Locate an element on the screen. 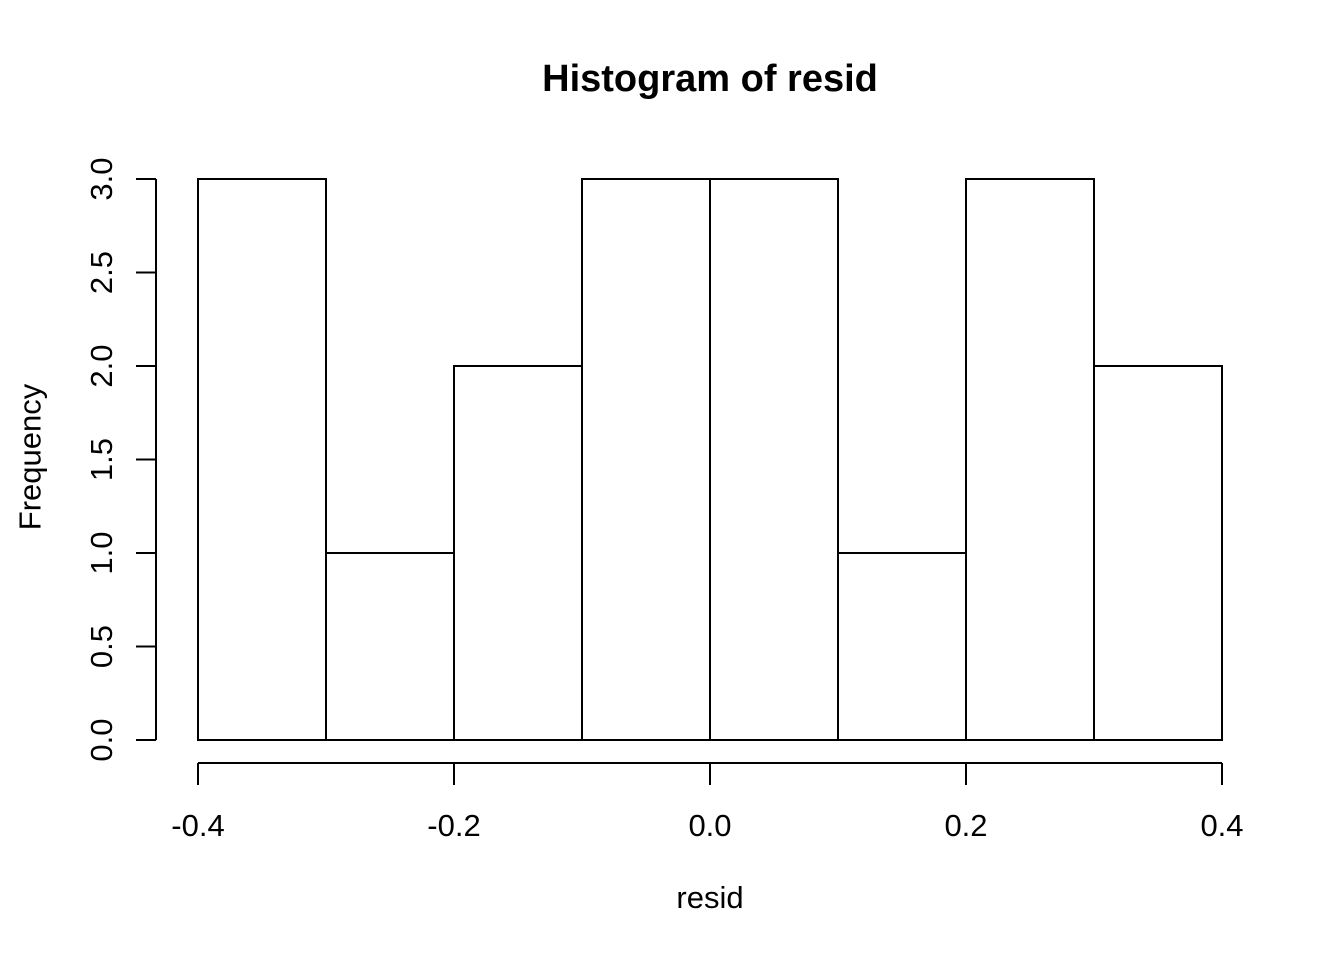  chart-title: Histogram of resid is located at coordinates (710, 79).